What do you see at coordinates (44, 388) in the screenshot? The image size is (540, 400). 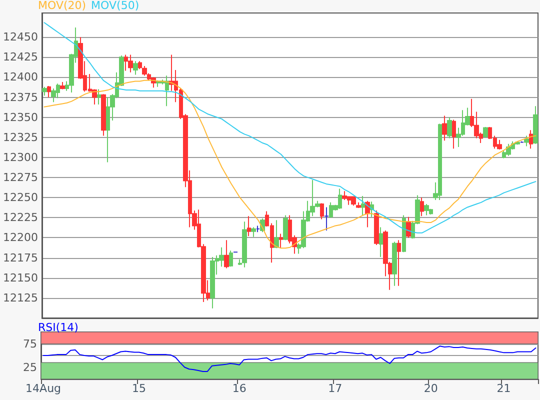 I see `x-tick-label: 14Aug` at bounding box center [44, 388].